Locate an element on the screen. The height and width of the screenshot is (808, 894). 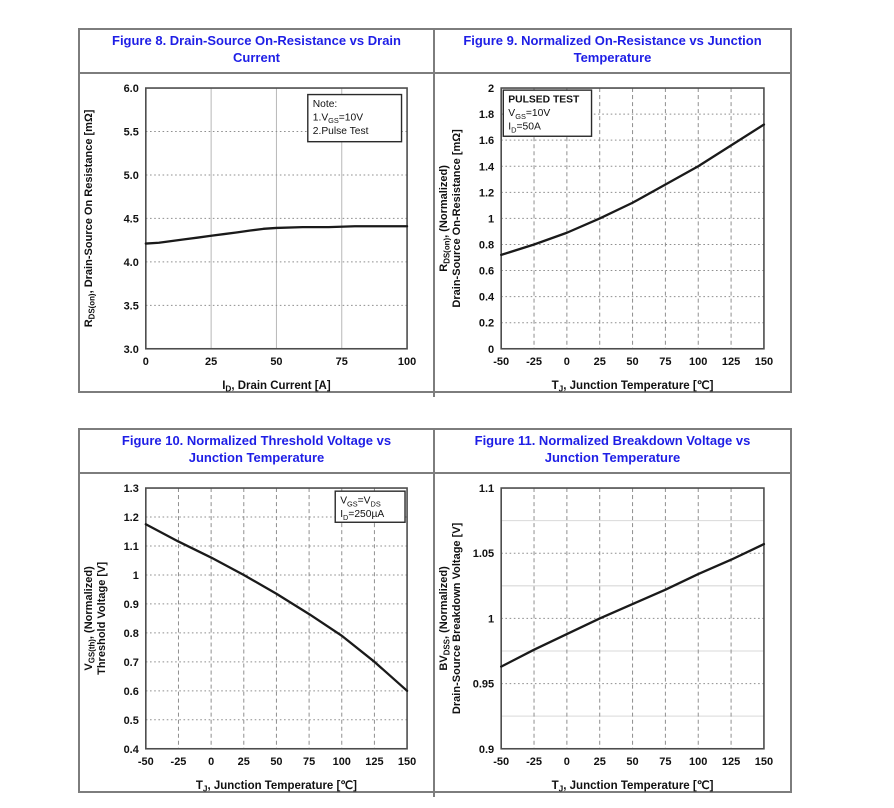
y-tick-label: 2 is located at coordinates (491, 89).